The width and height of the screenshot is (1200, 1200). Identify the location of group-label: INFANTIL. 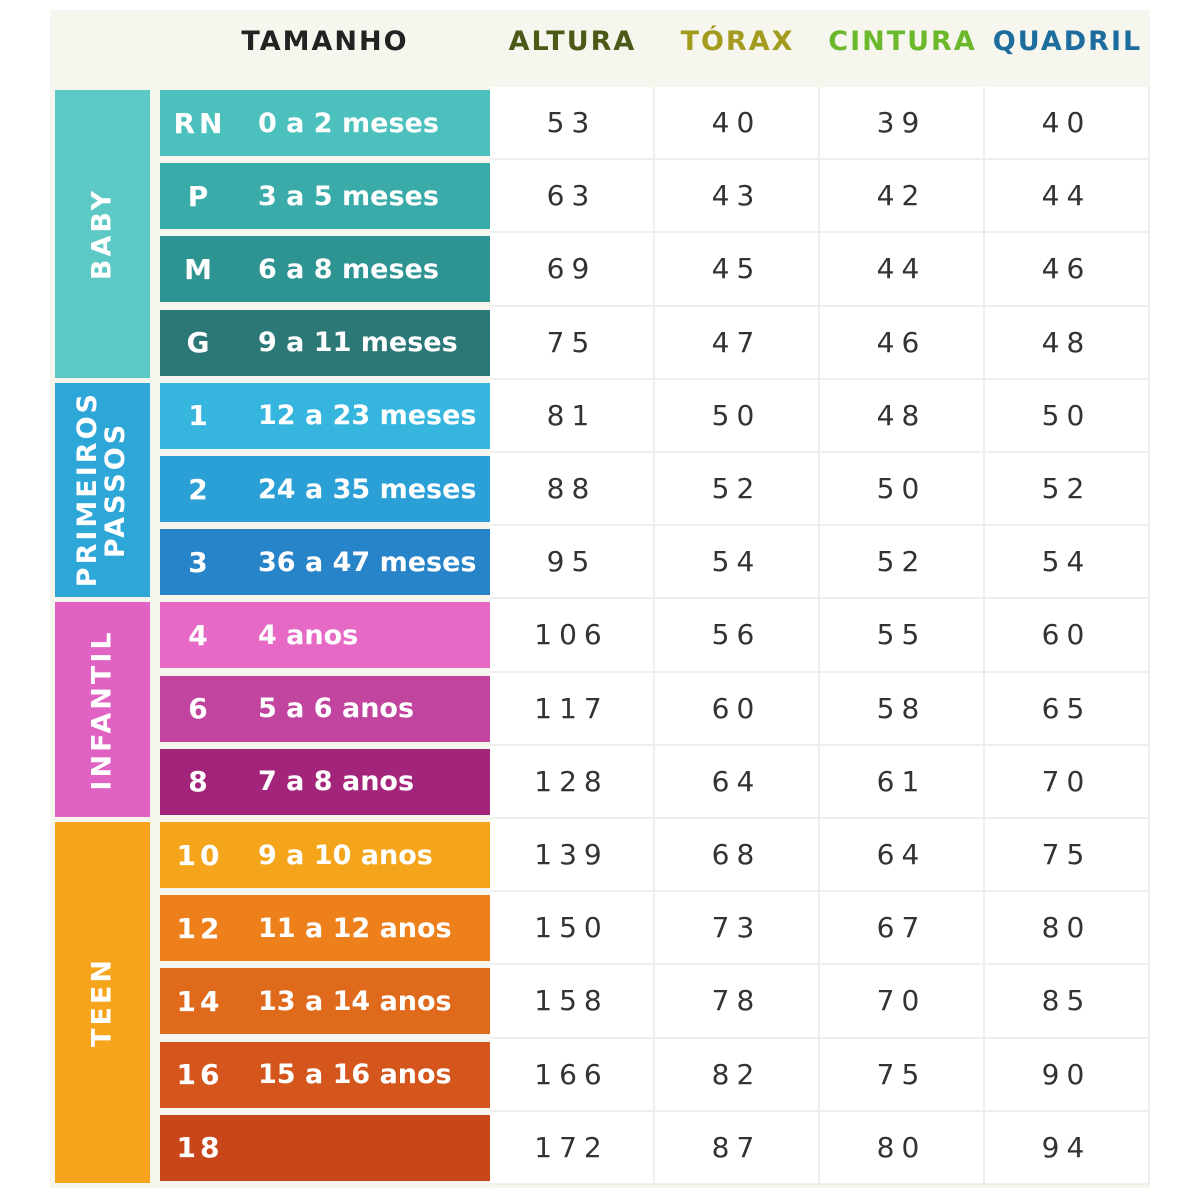
(102, 709).